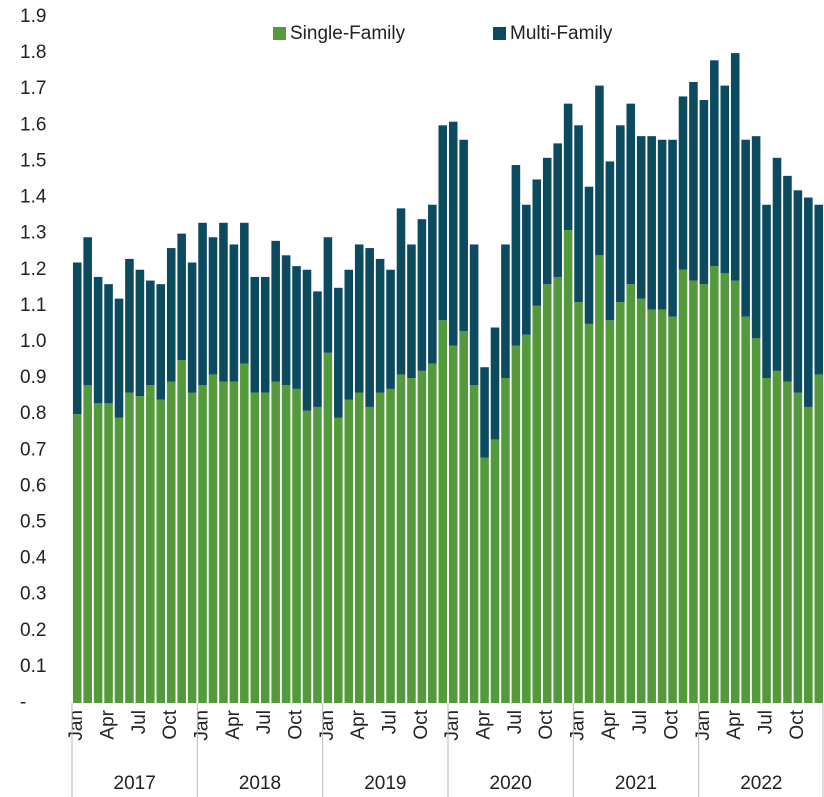  I want to click on y-tick-label: 1.1, so click(33, 305).